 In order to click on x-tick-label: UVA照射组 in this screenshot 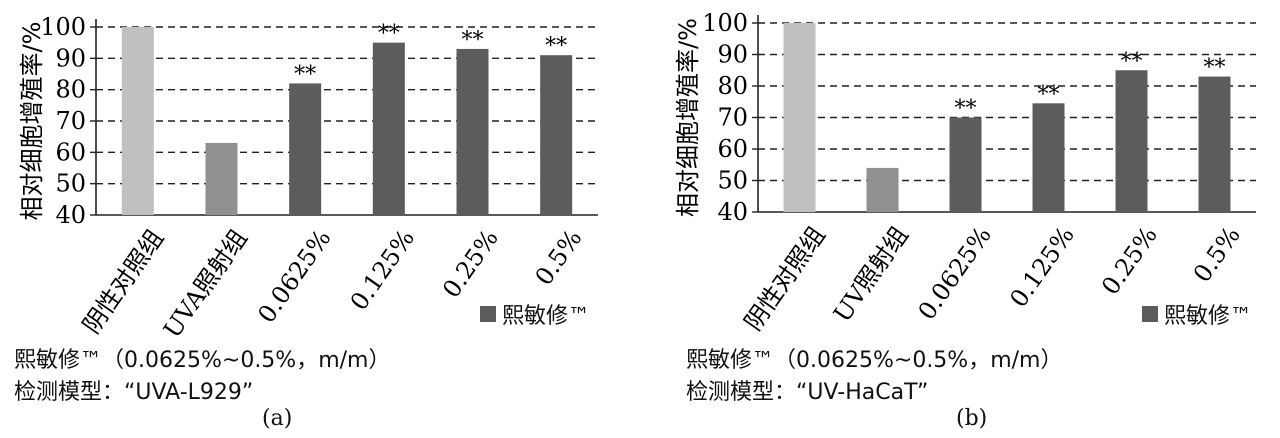, I will do `click(205, 283)`.